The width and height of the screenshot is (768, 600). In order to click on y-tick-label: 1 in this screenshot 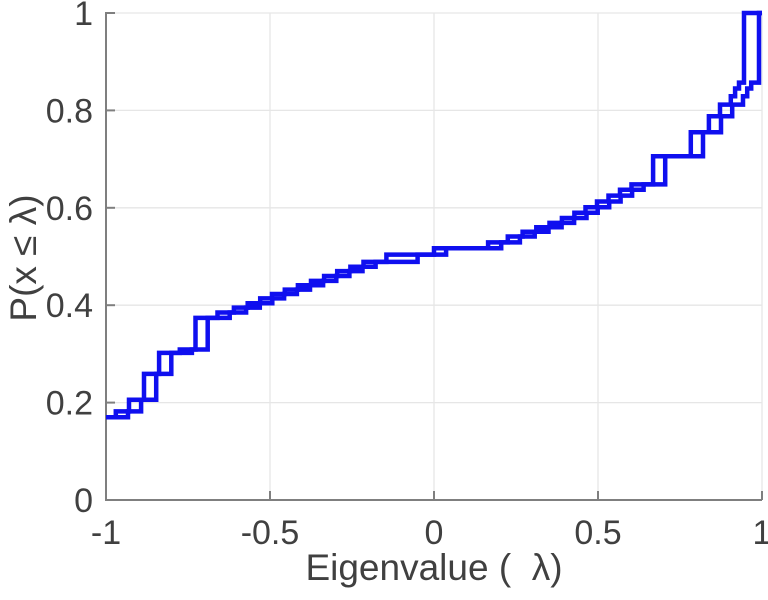, I will do `click(83, 16)`.